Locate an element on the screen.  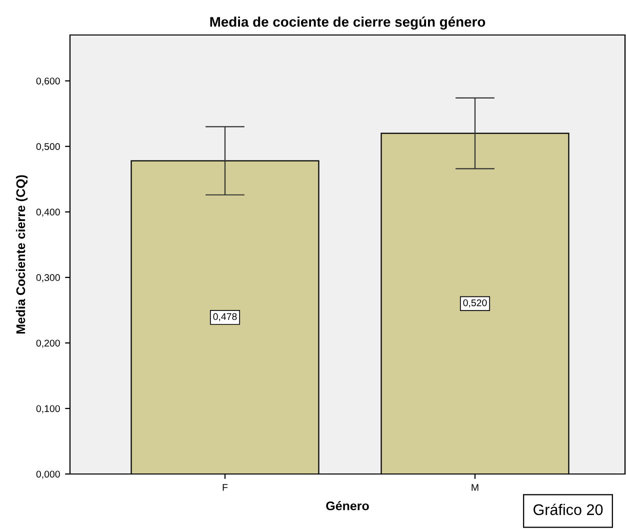
x-axis-title: Género is located at coordinates (347, 505).